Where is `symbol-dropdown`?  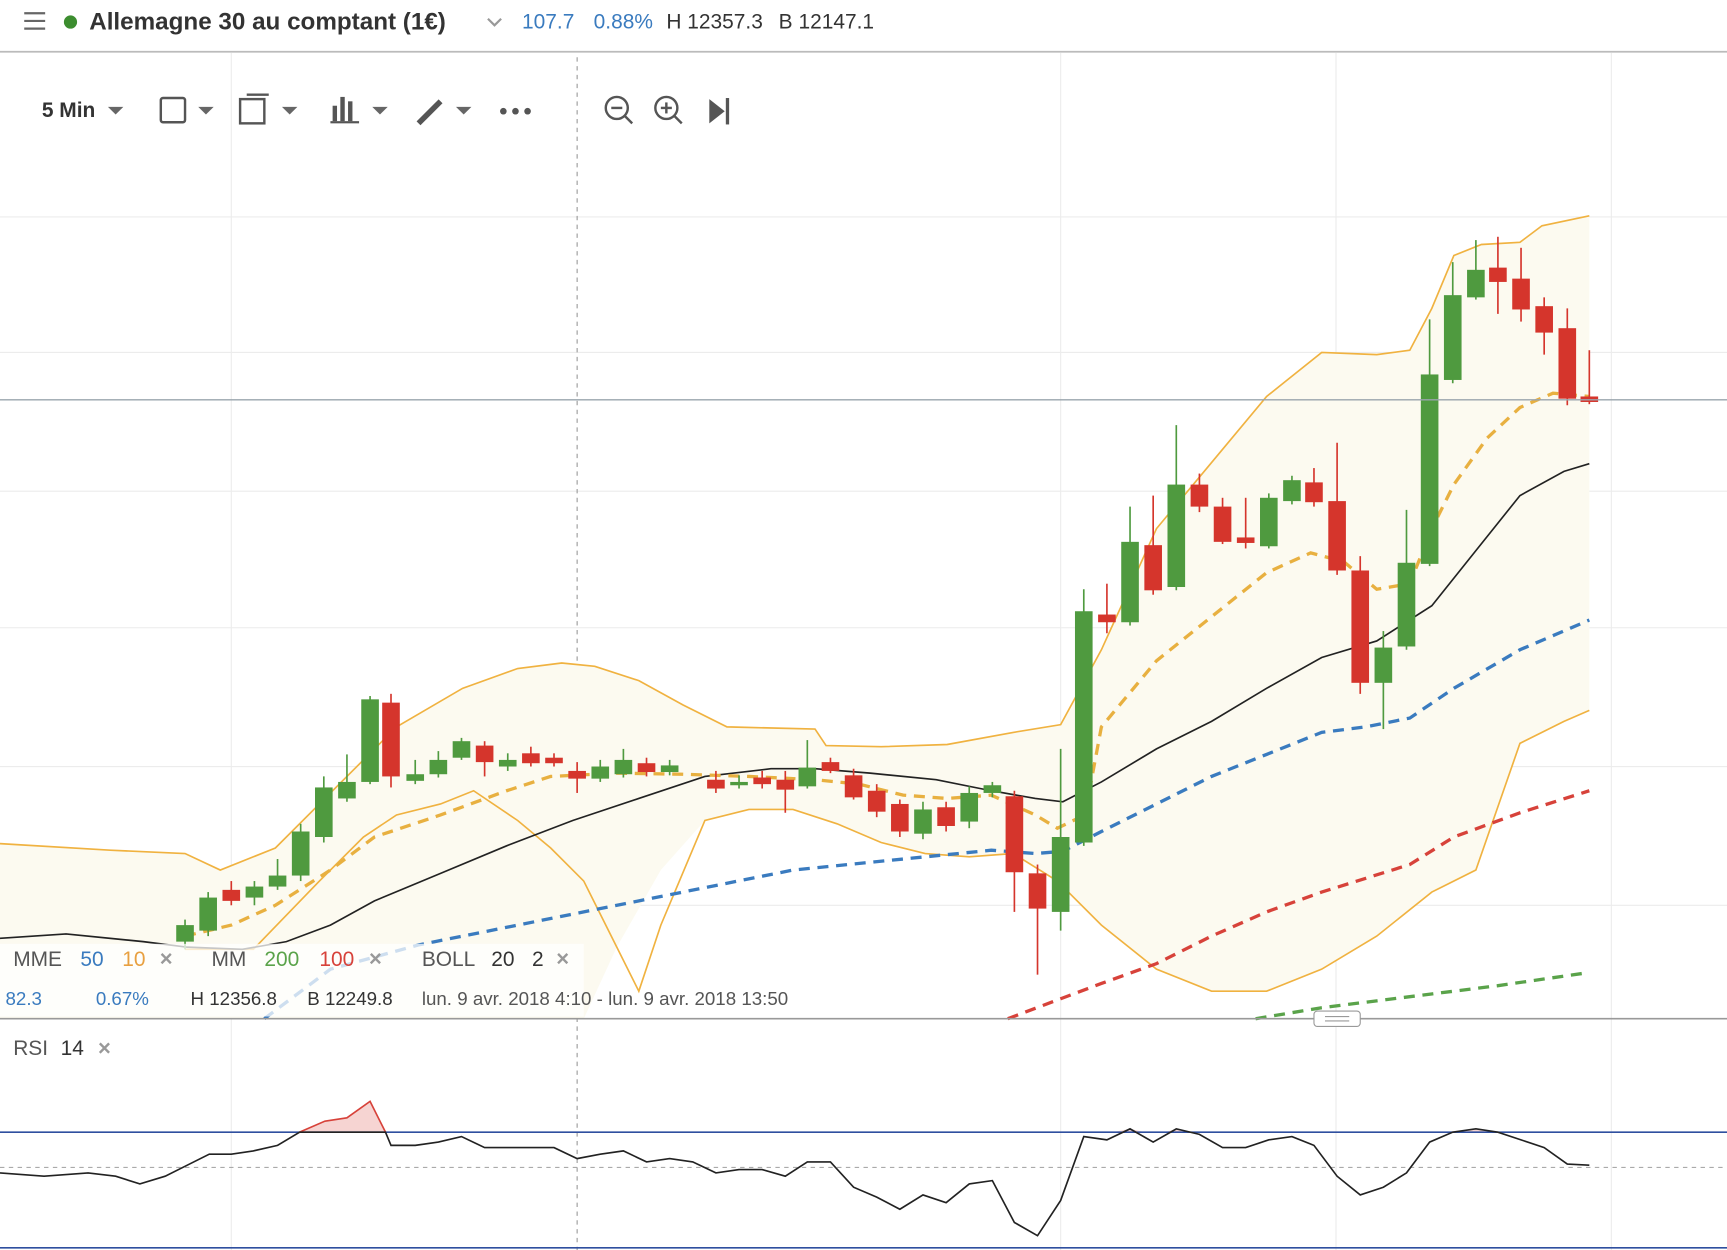 symbol-dropdown is located at coordinates (494, 22).